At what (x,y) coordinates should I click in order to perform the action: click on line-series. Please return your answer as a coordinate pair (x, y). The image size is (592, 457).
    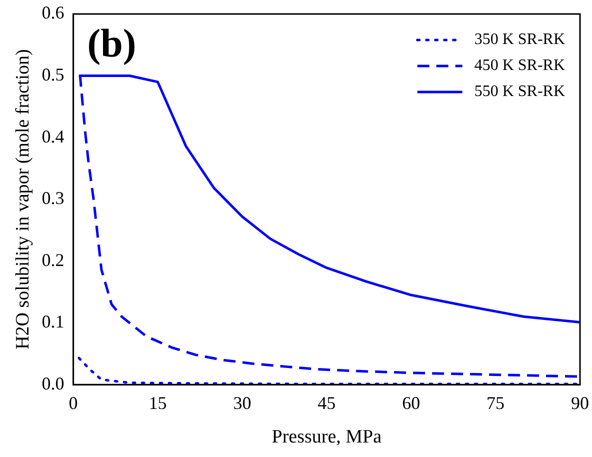
    Looking at the image, I should click on (329, 370).